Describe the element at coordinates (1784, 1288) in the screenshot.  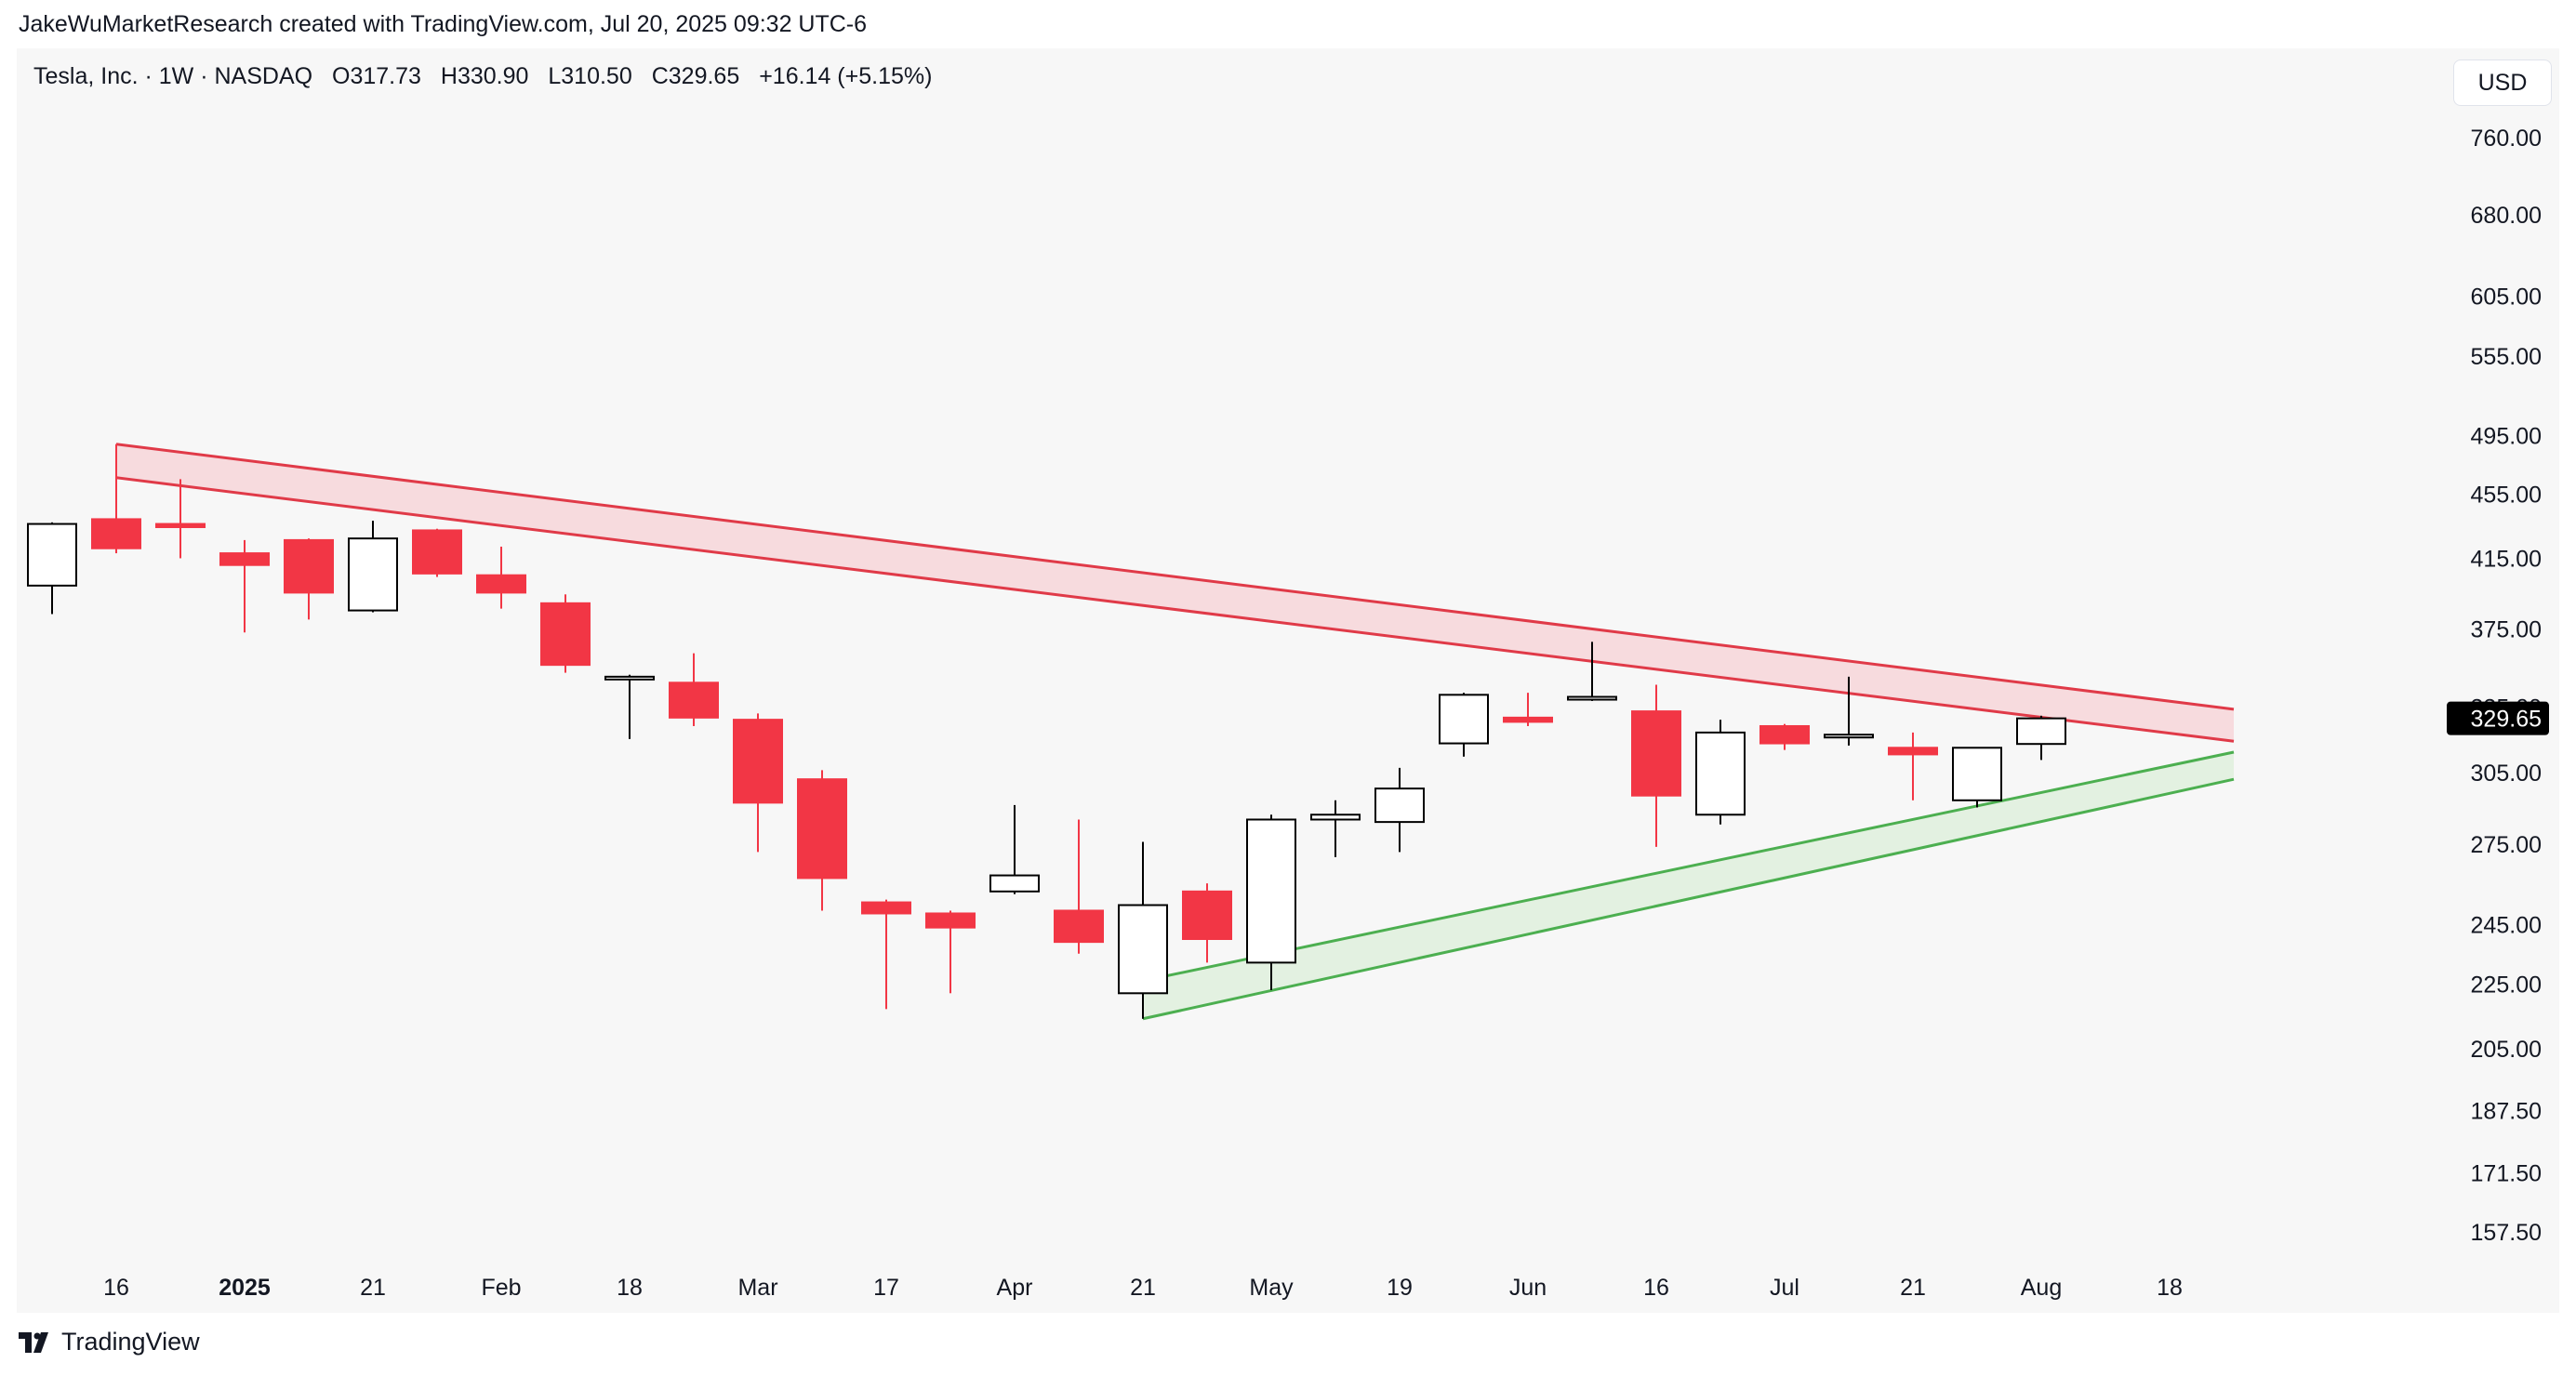
I see `x-axis-tick-label: Jul` at that location.